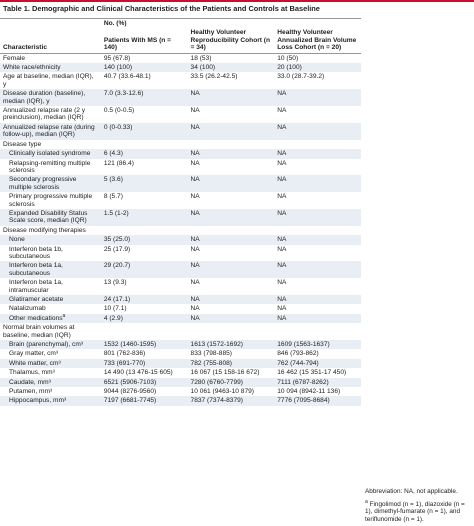 The width and height of the screenshot is (474, 526). What do you see at coordinates (50, 23) in the screenshot?
I see `header-cell` at bounding box center [50, 23].